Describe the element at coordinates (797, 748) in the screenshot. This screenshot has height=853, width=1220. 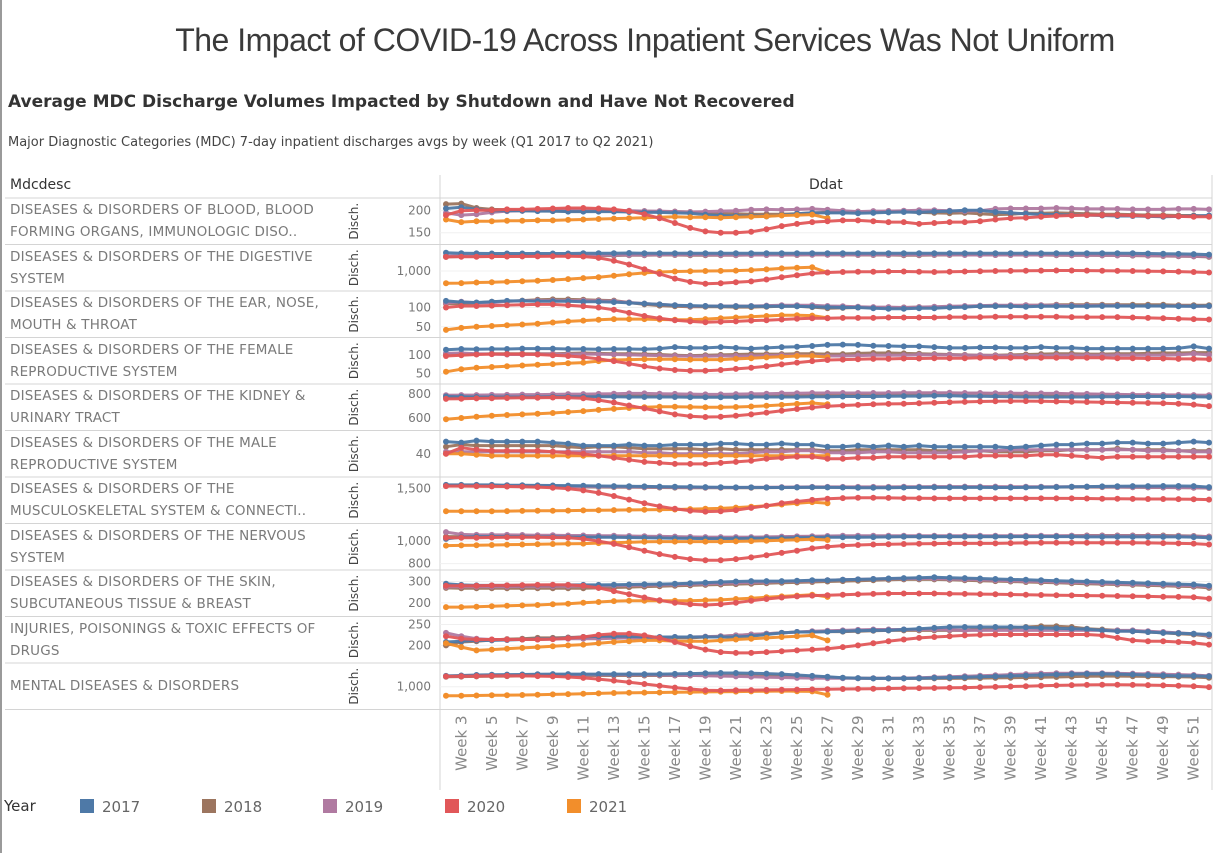
I see `x-tick-label: Week 25` at that location.